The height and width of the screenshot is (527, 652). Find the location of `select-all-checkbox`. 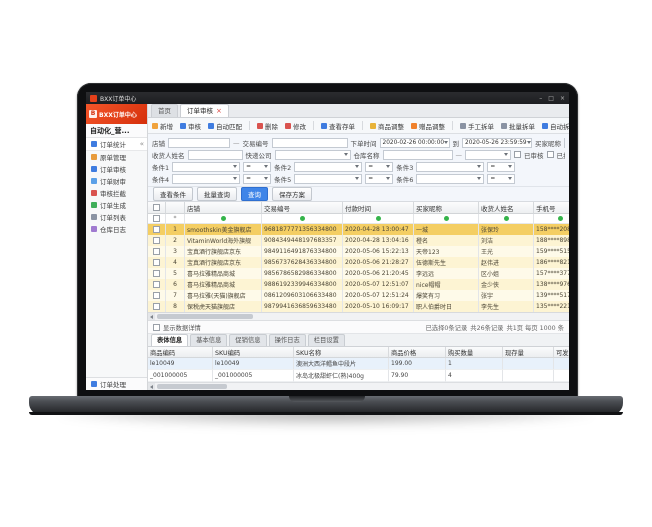

select-all-checkbox is located at coordinates (156, 207).